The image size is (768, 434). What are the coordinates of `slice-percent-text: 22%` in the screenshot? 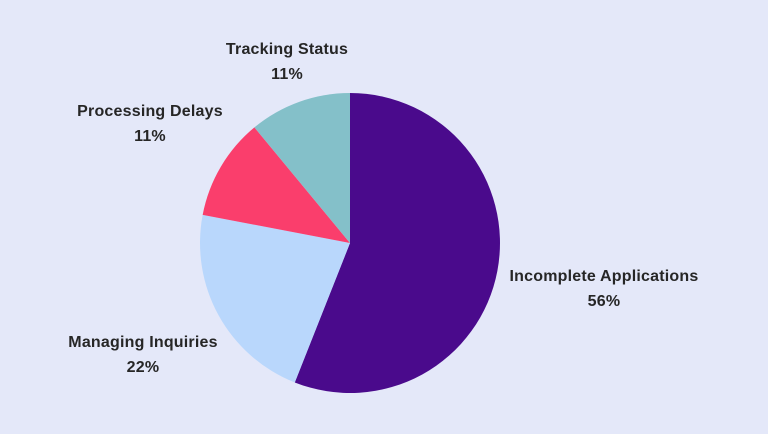 It's located at (143, 367).